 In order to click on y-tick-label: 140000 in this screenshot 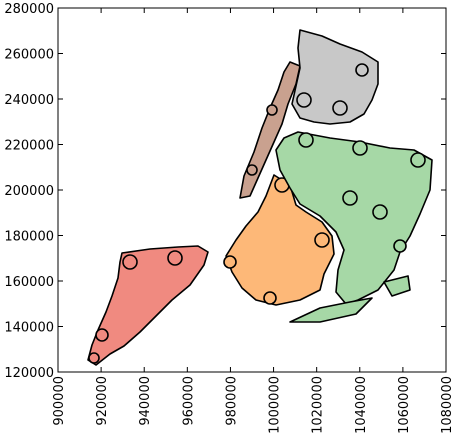, I will do `click(29, 328)`.